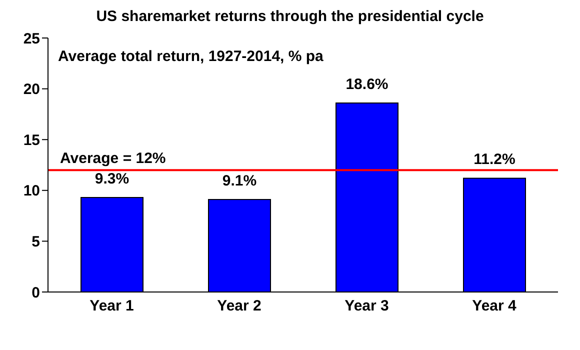 This screenshot has height=350, width=580. I want to click on annotation: Average total return, 1927-2014, % pa, so click(191, 56).